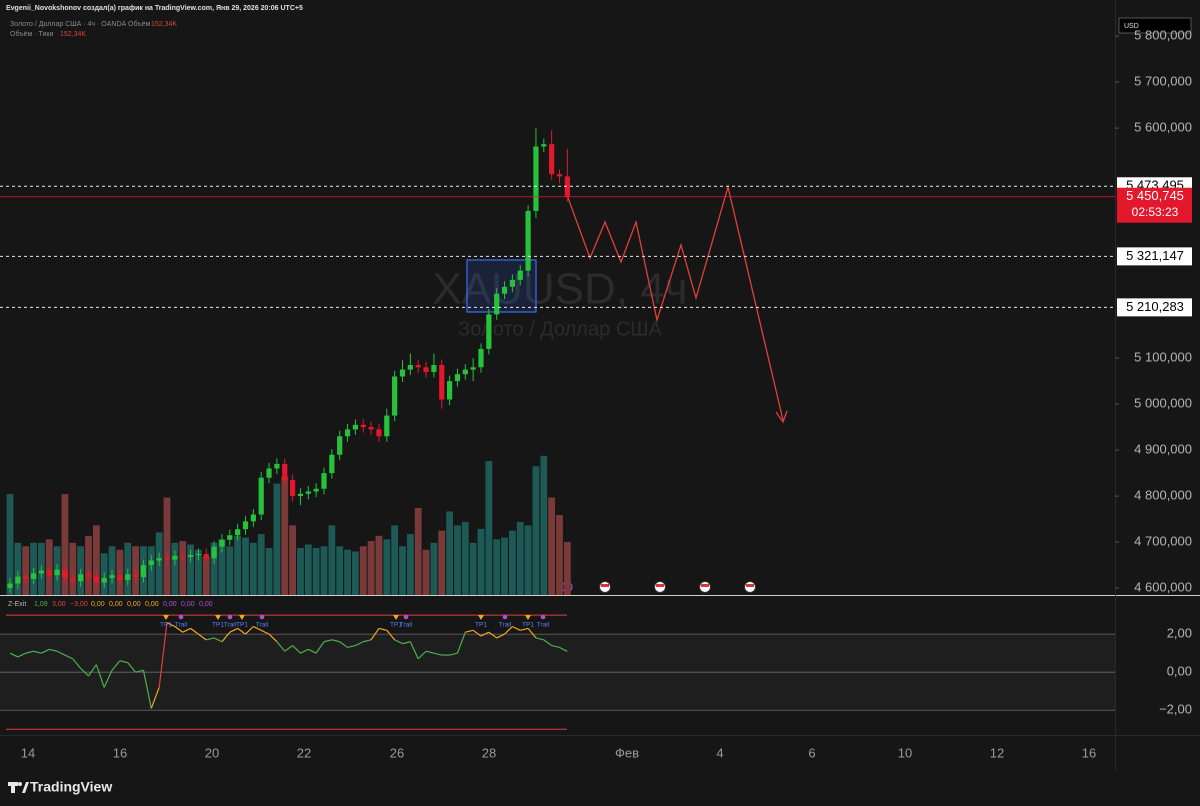 The height and width of the screenshot is (806, 1200). I want to click on level-label-box, so click(1154, 256).